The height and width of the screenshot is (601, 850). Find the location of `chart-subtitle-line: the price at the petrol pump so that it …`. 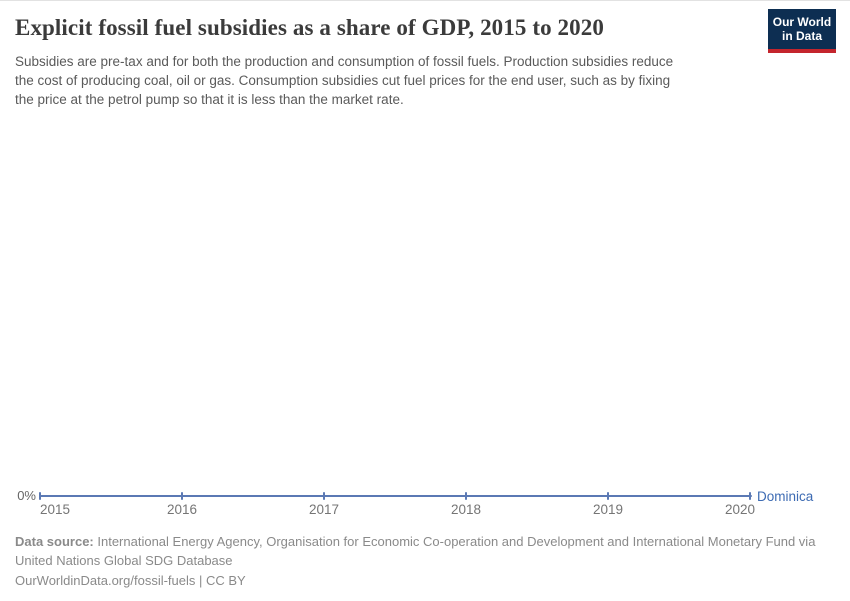

chart-subtitle-line: the price at the petrol pump so that it … is located at coordinates (209, 99).